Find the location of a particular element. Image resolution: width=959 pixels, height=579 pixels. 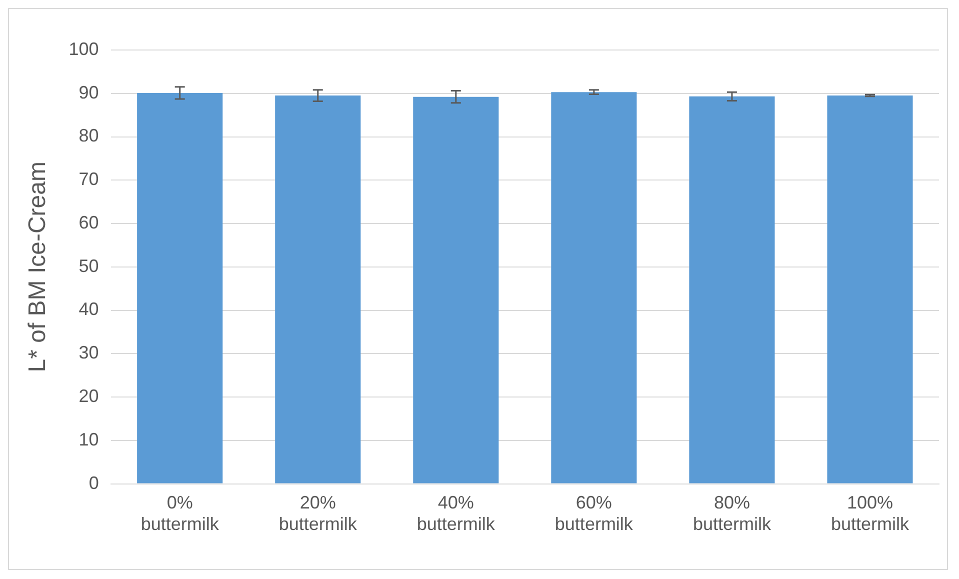

y-tick-label: 0 is located at coordinates (93, 482).